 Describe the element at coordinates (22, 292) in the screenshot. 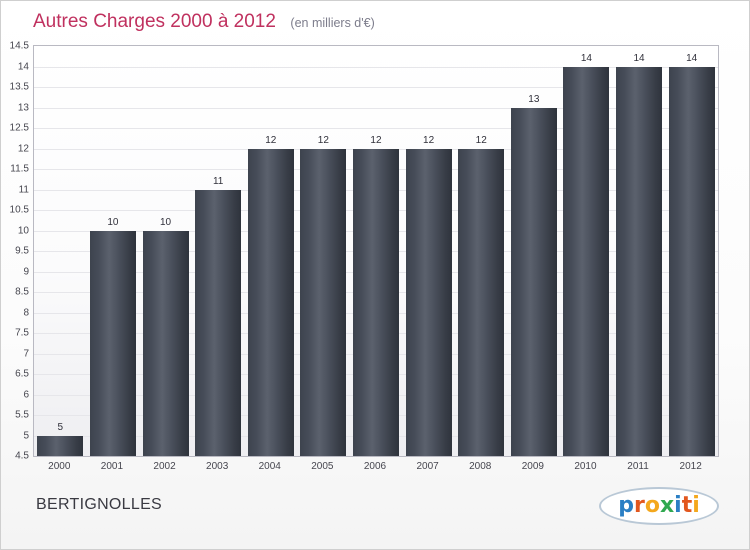

I see `y-tick-label: 8.5` at that location.